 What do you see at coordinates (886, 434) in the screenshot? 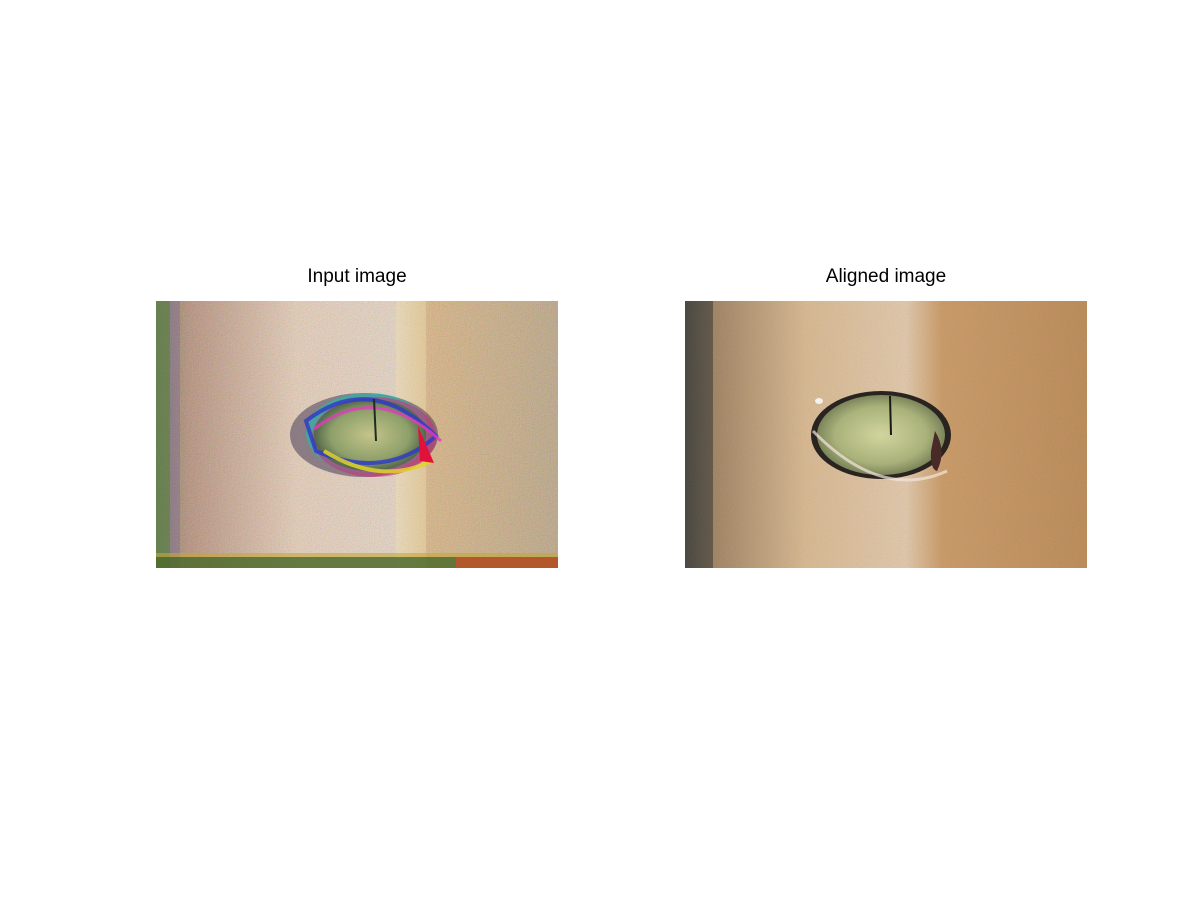
I see `aligned-image` at bounding box center [886, 434].